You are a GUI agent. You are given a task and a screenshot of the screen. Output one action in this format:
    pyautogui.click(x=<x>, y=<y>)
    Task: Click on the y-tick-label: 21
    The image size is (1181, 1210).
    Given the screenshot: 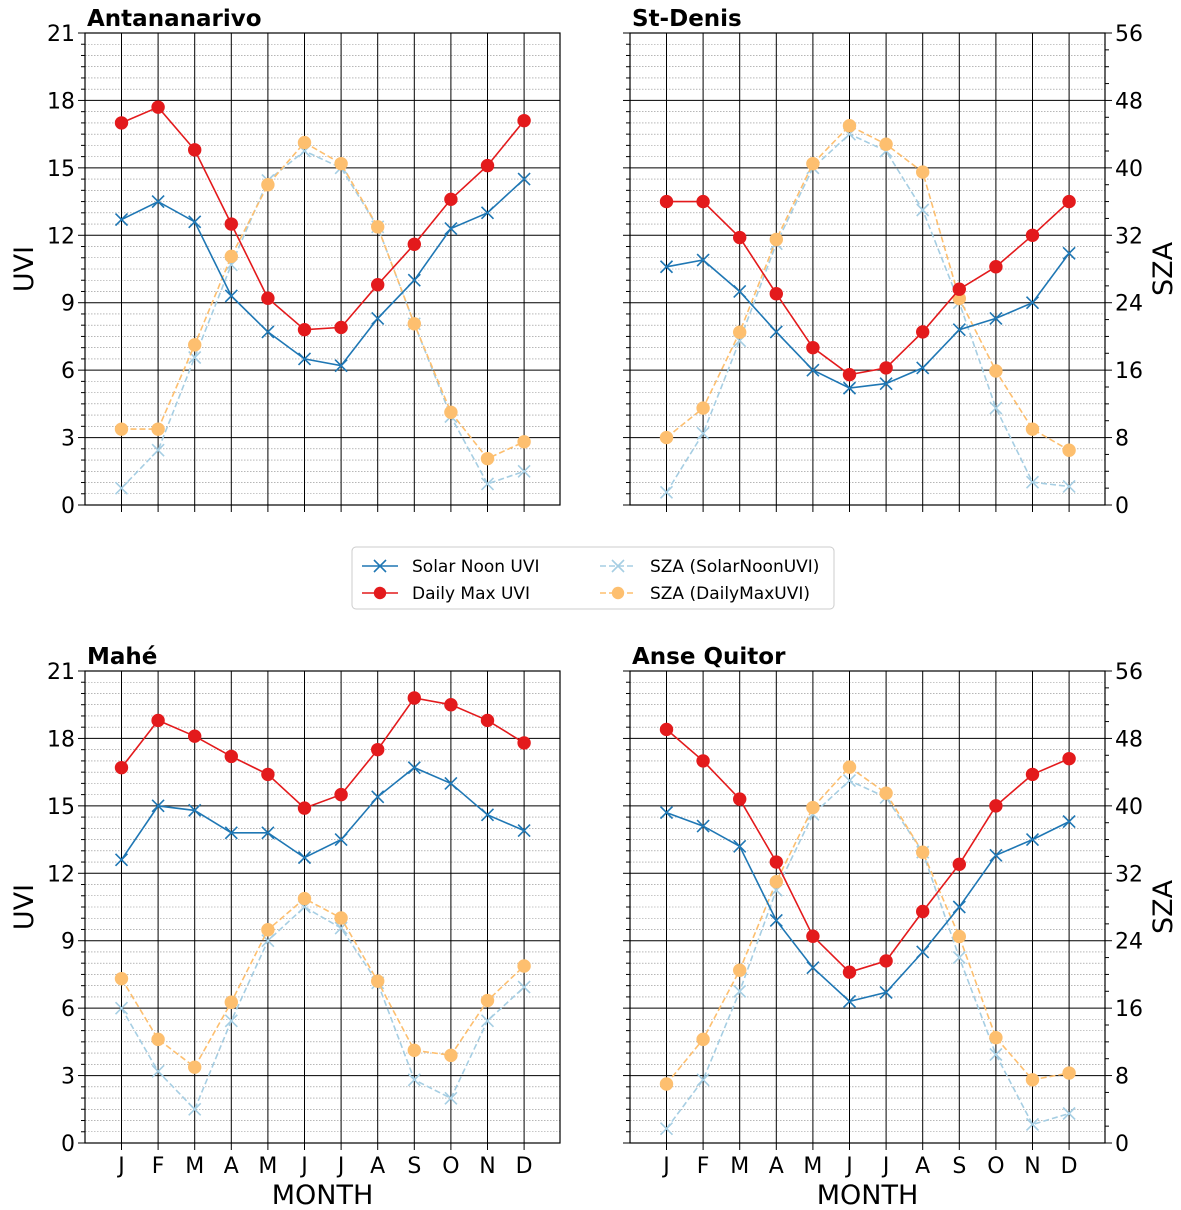 What is the action you would take?
    pyautogui.click(x=61, y=34)
    